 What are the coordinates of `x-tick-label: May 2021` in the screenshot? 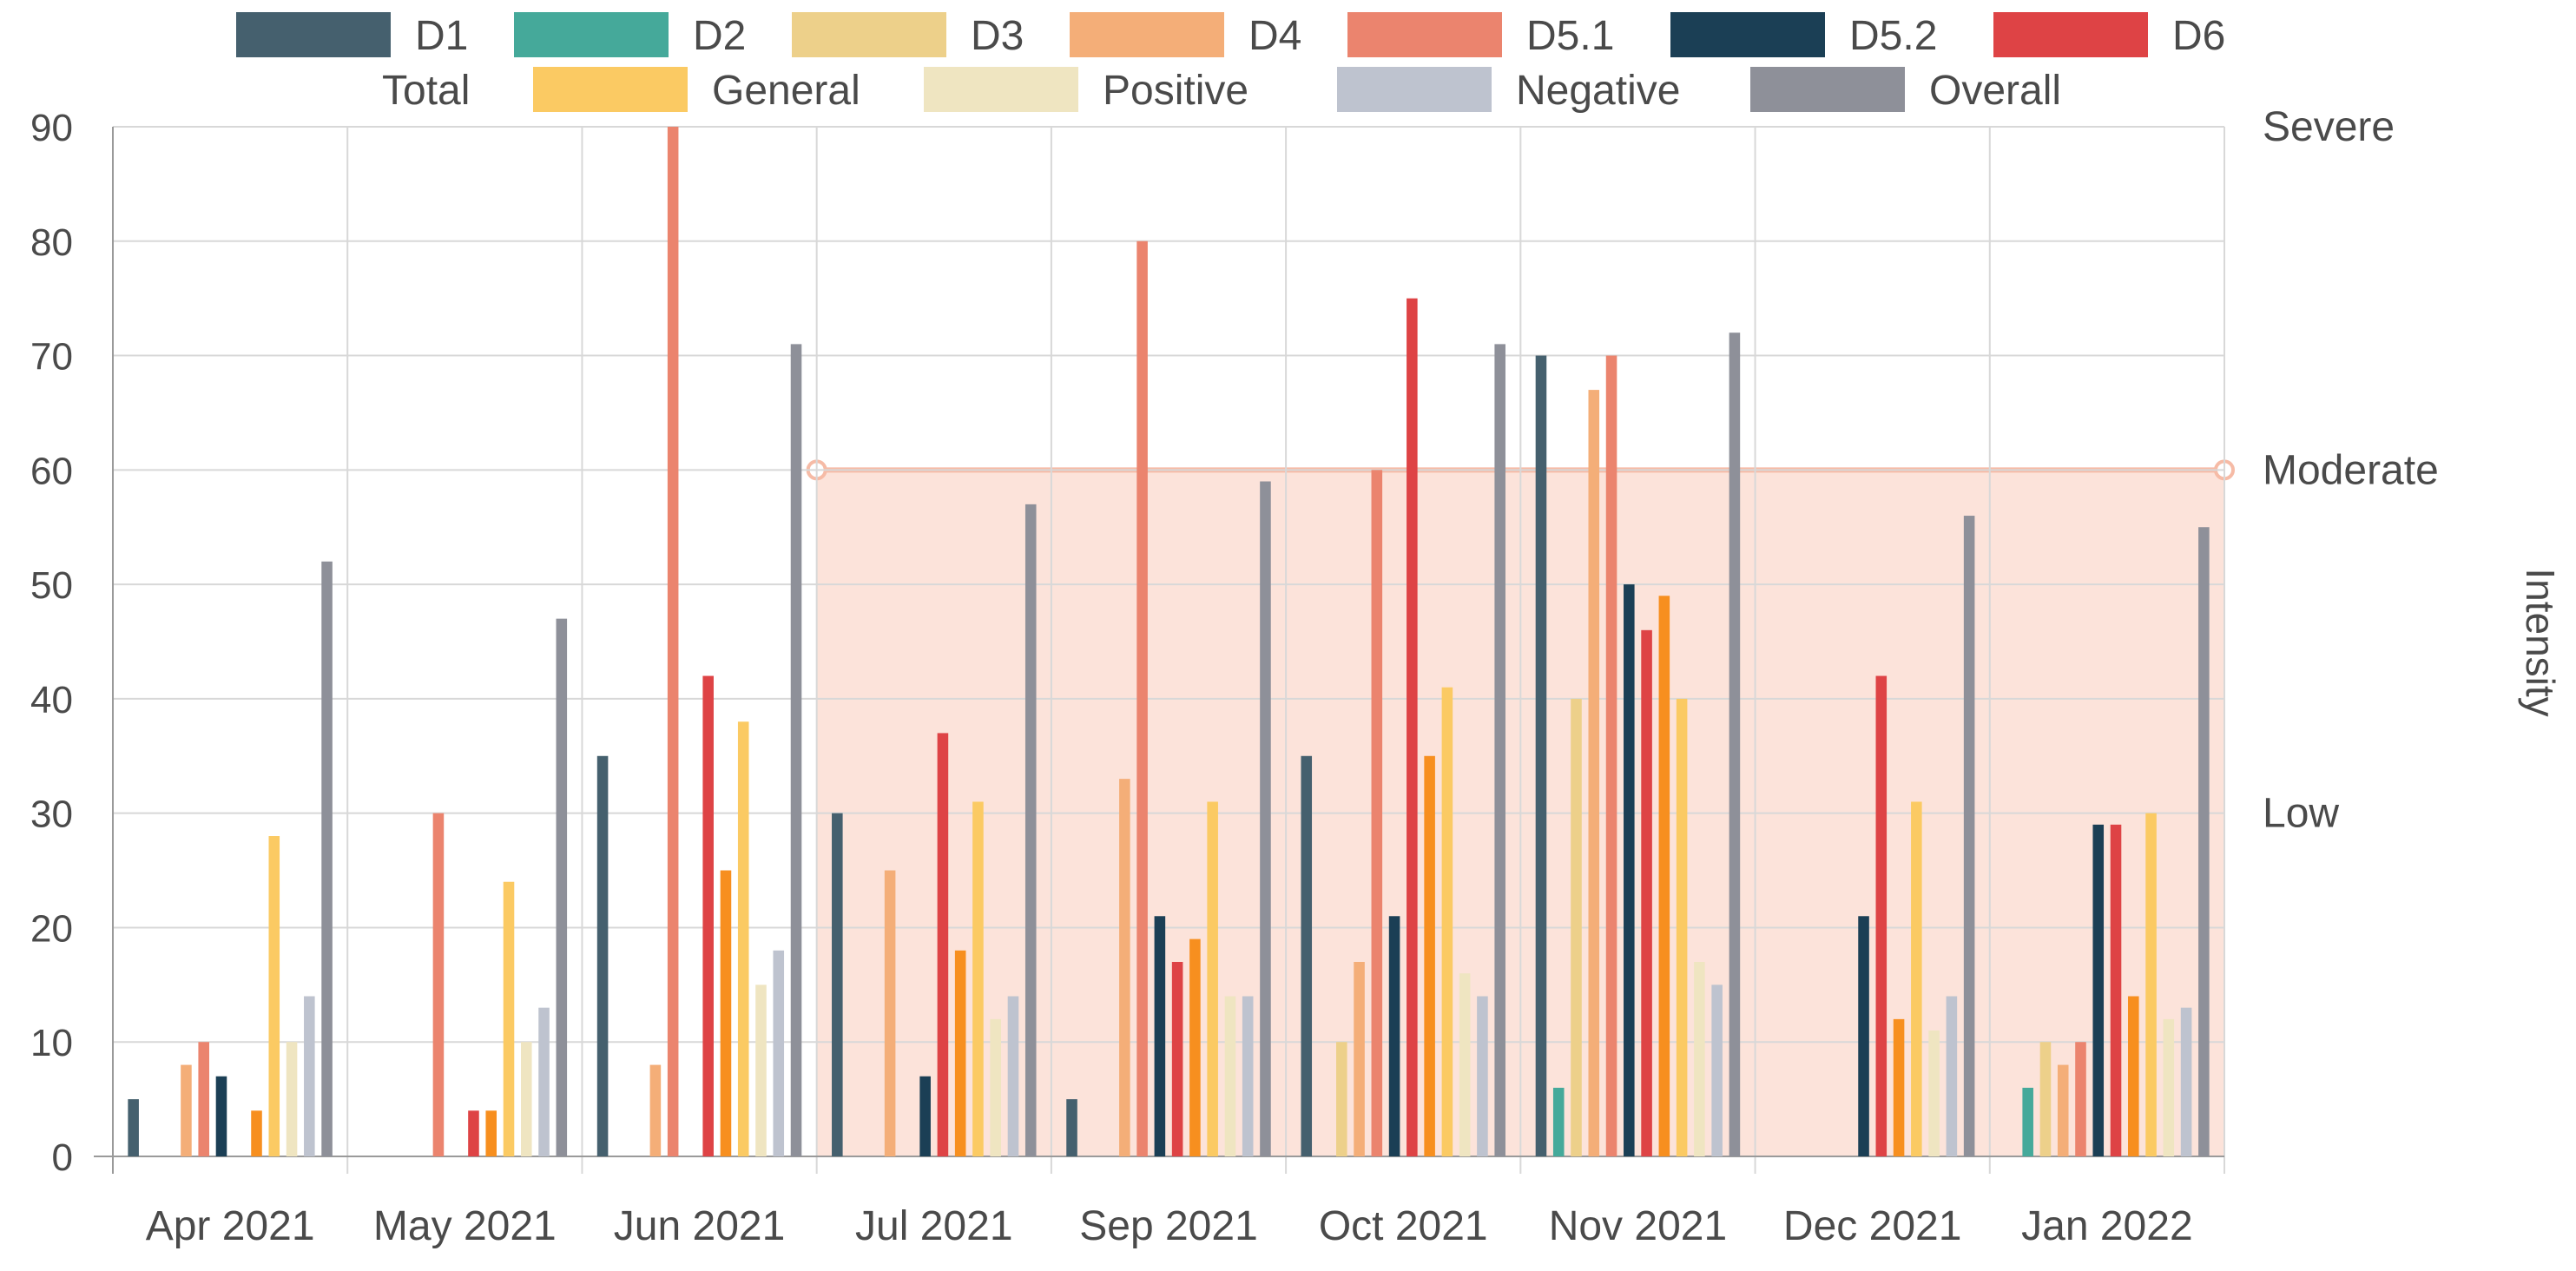 It's located at (465, 1226).